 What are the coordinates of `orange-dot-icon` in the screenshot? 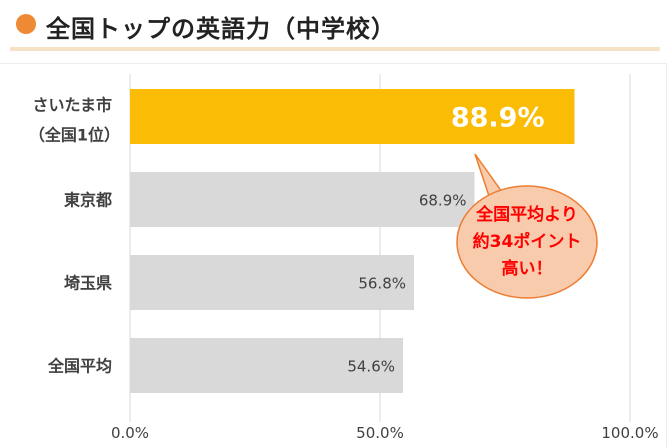 It's located at (26, 24).